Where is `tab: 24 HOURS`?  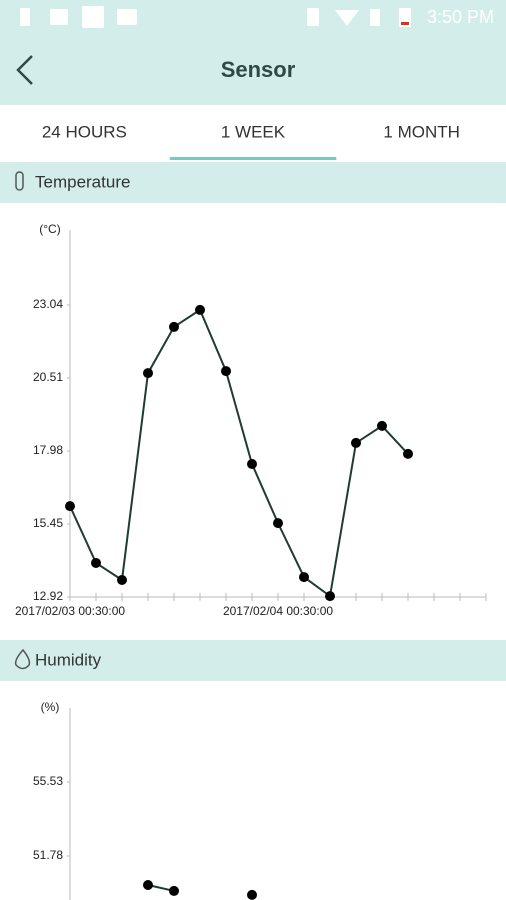
tab: 24 HOURS is located at coordinates (84, 131).